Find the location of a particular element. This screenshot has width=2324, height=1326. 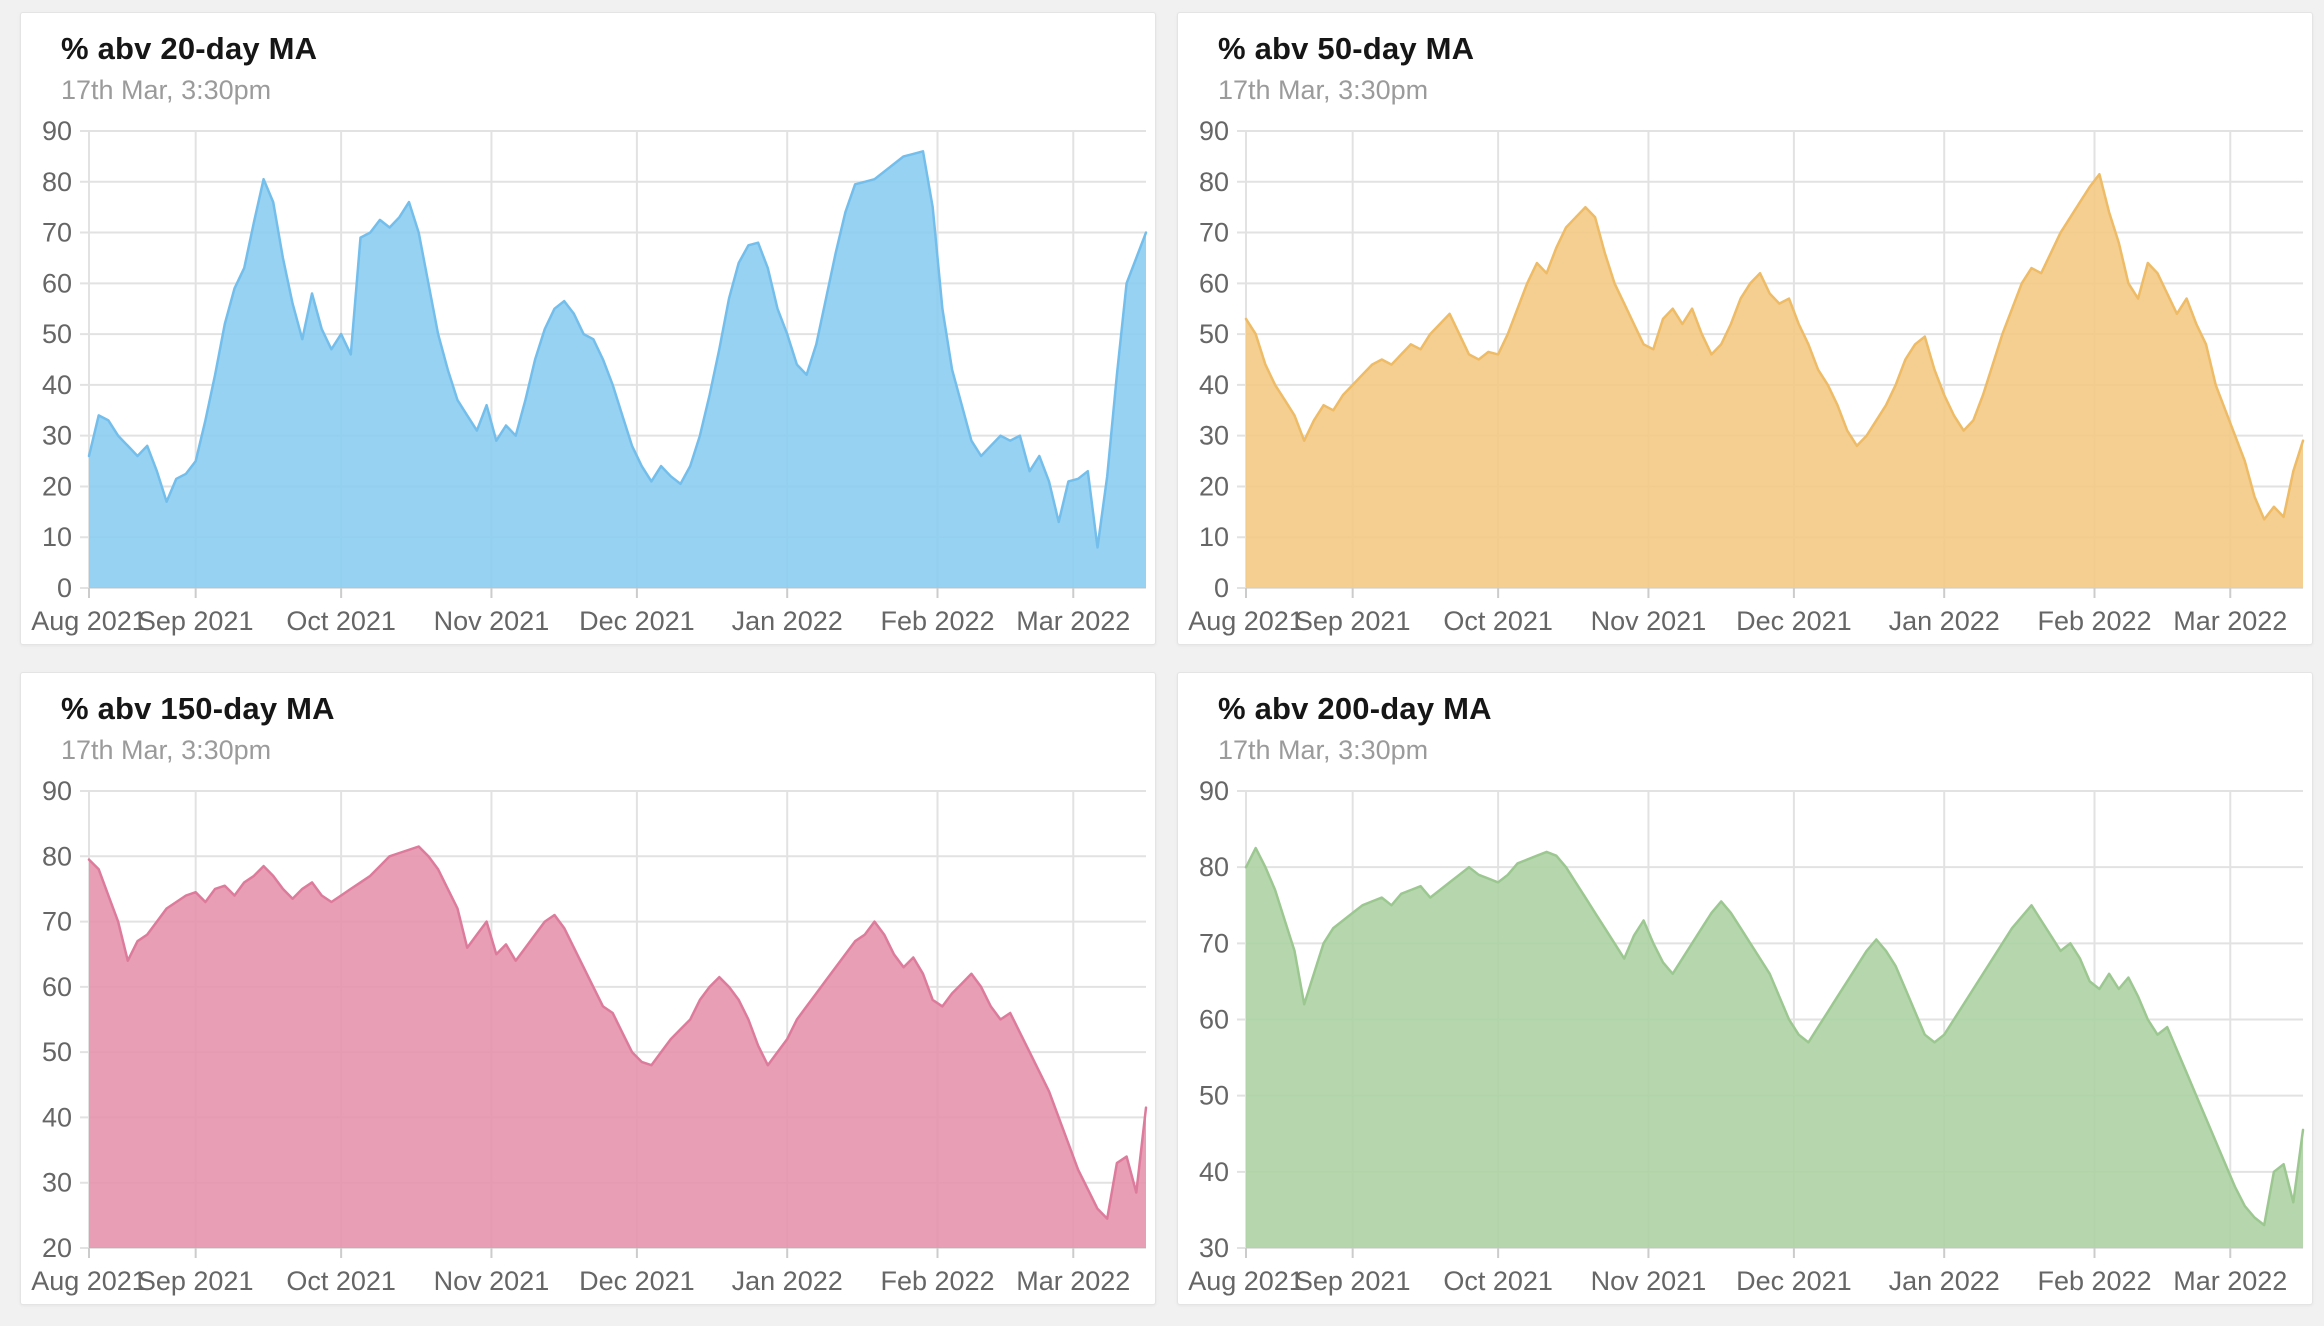

chart-title: % abv 200-day MA is located at coordinates (1355, 708).